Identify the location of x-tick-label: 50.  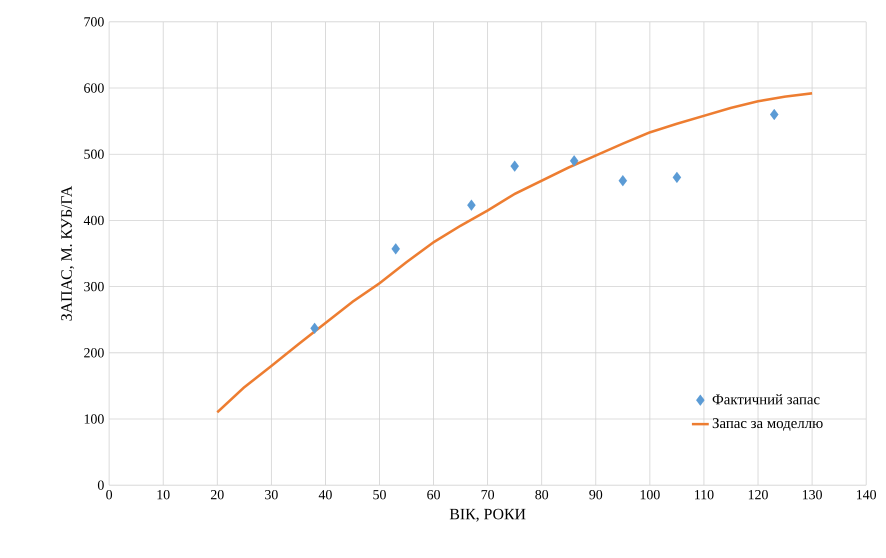
(379, 495).